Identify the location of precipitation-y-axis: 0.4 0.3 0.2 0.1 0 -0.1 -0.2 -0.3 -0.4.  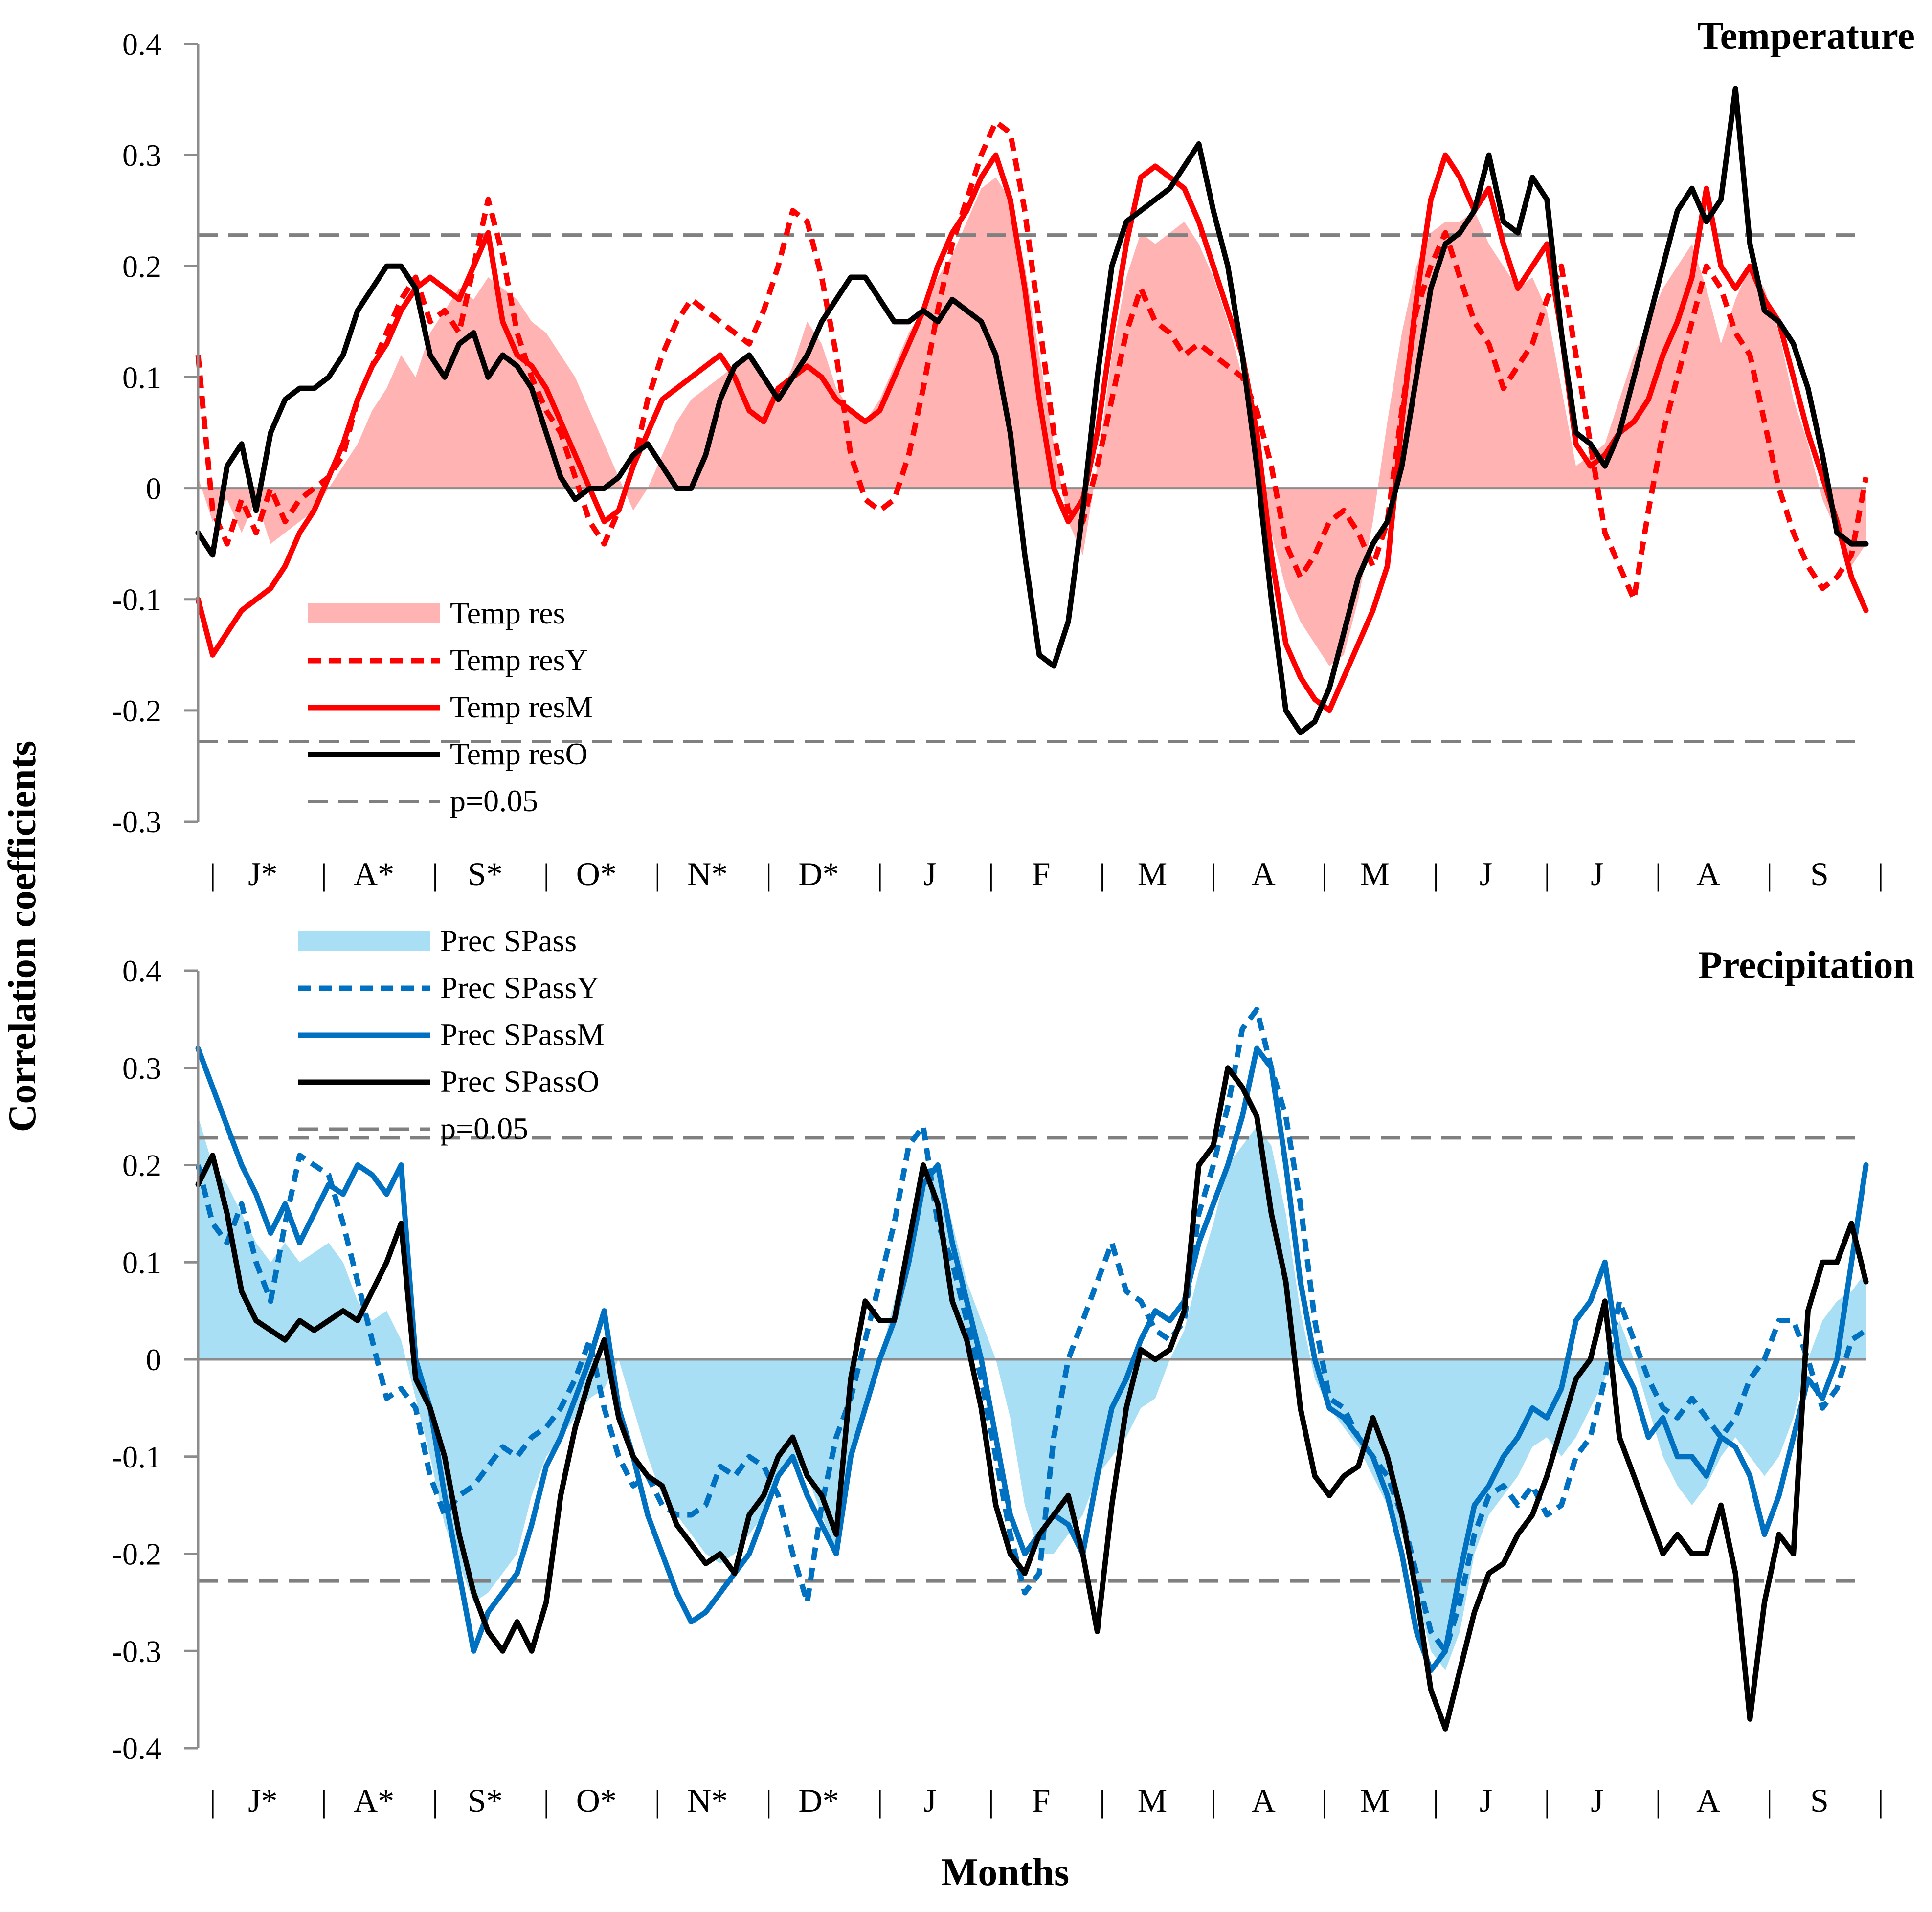
(156, 1360).